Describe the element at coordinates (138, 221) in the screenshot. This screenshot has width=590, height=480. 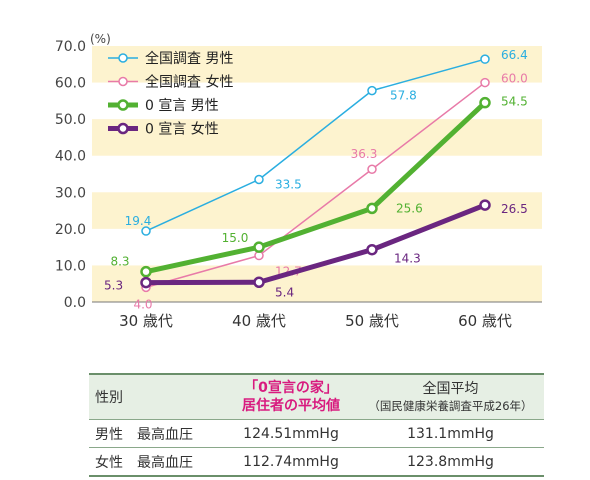
I see `data-label: 19.4` at that location.